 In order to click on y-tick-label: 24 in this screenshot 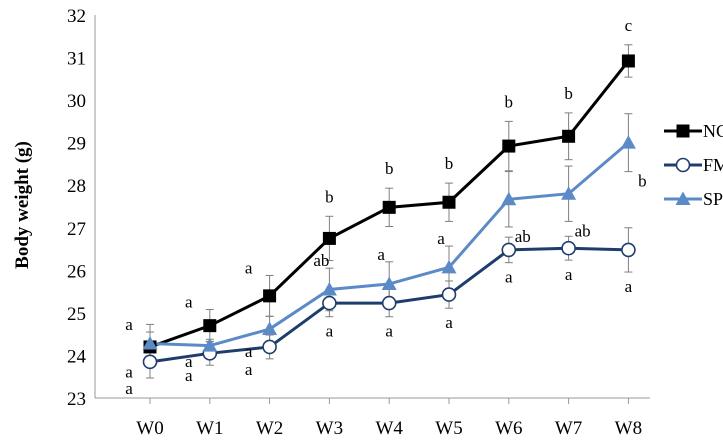, I will do `click(77, 356)`.